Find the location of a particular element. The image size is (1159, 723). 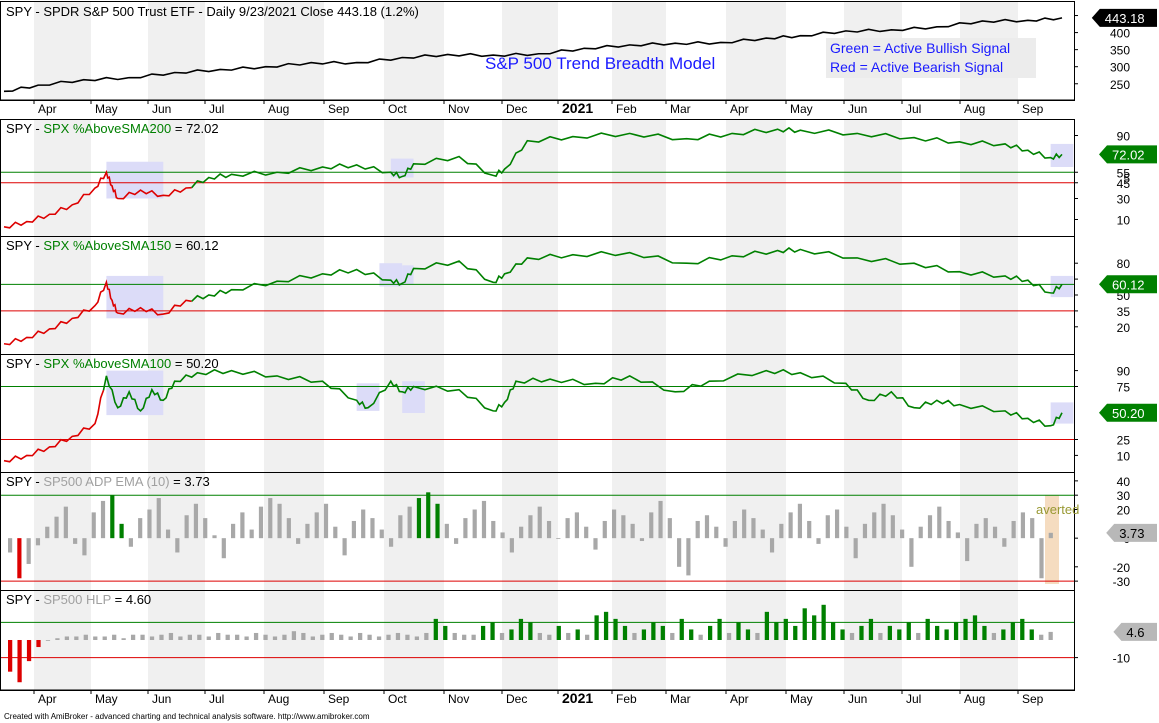

y-tick-label: 30 is located at coordinates (1124, 200).